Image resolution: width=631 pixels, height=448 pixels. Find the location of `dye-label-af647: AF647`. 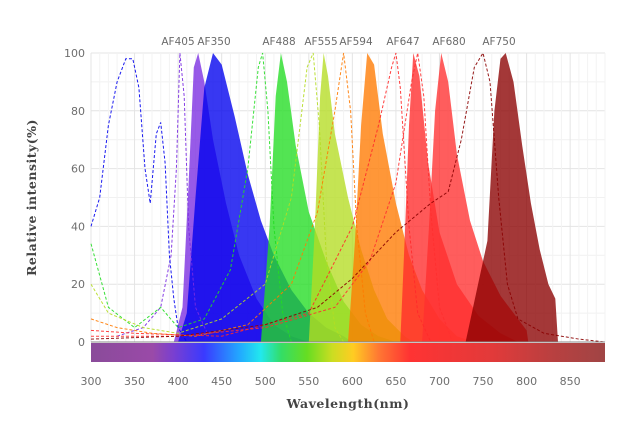

dye-label-af647: AF647 is located at coordinates (402, 42).